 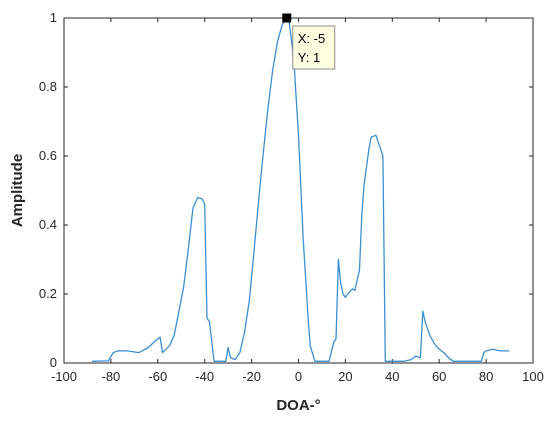 I want to click on x-axis-label: DOA-°, so click(x=298, y=405).